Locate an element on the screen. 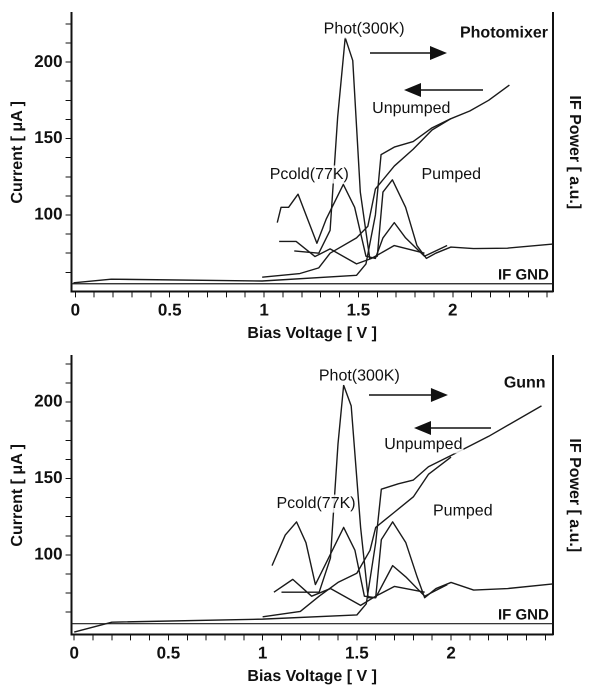 Image resolution: width=592 pixels, height=686 pixels. annotation: Gunn is located at coordinates (525, 383).